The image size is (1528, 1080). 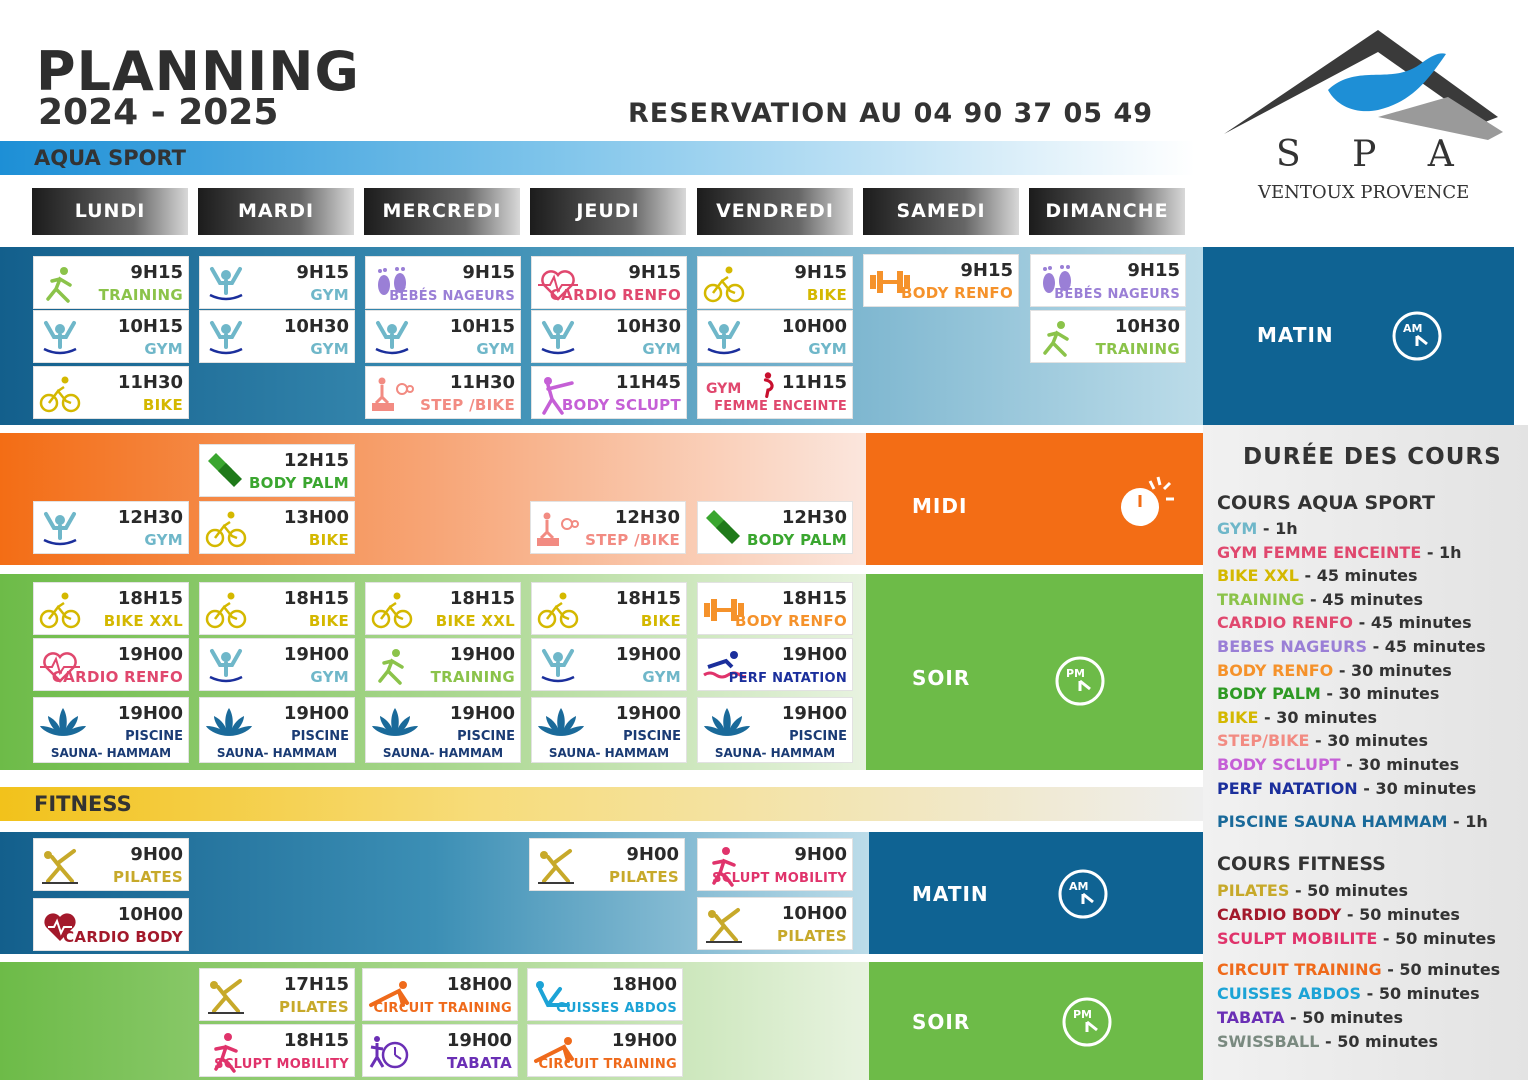 What do you see at coordinates (1297, 717) in the screenshot?
I see `duration-item: BIKE - 30 minutes` at bounding box center [1297, 717].